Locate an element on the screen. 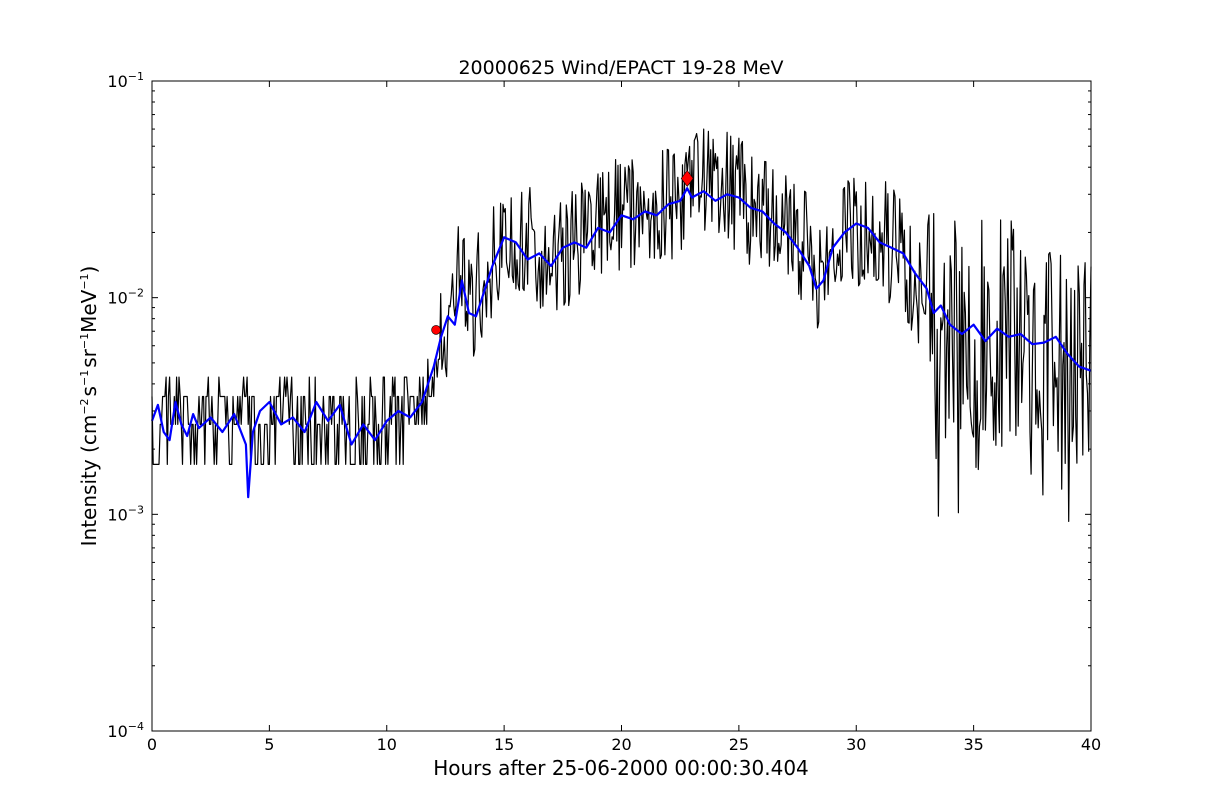  y-tick-label: 10⁻² is located at coordinates (125, 297).